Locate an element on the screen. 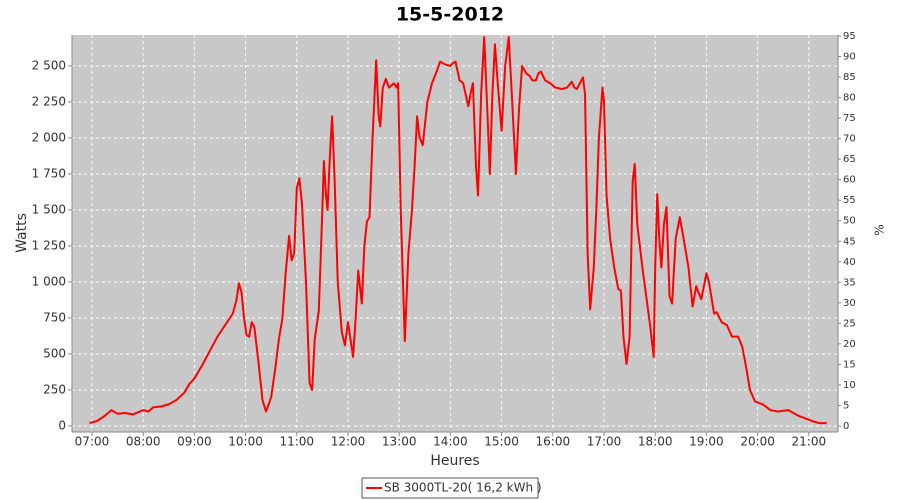 The height and width of the screenshot is (500, 900). x-tick-label: 08:00 is located at coordinates (143, 442).